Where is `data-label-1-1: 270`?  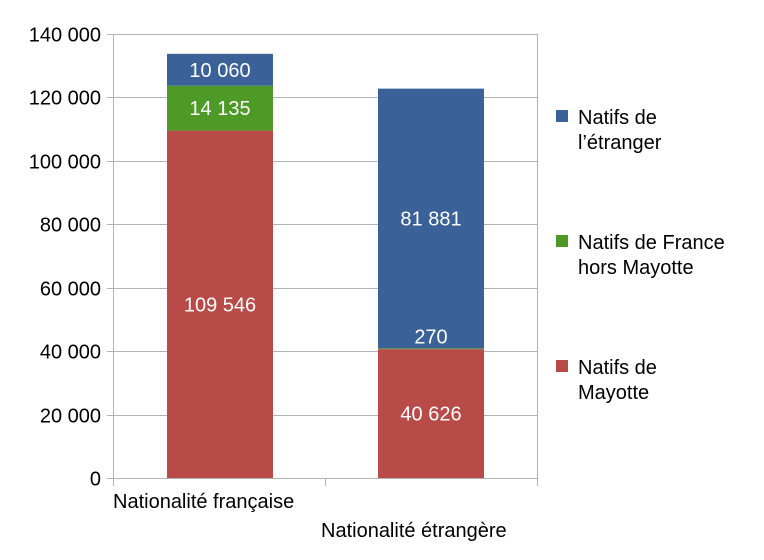
data-label-1-1: 270 is located at coordinates (430, 337).